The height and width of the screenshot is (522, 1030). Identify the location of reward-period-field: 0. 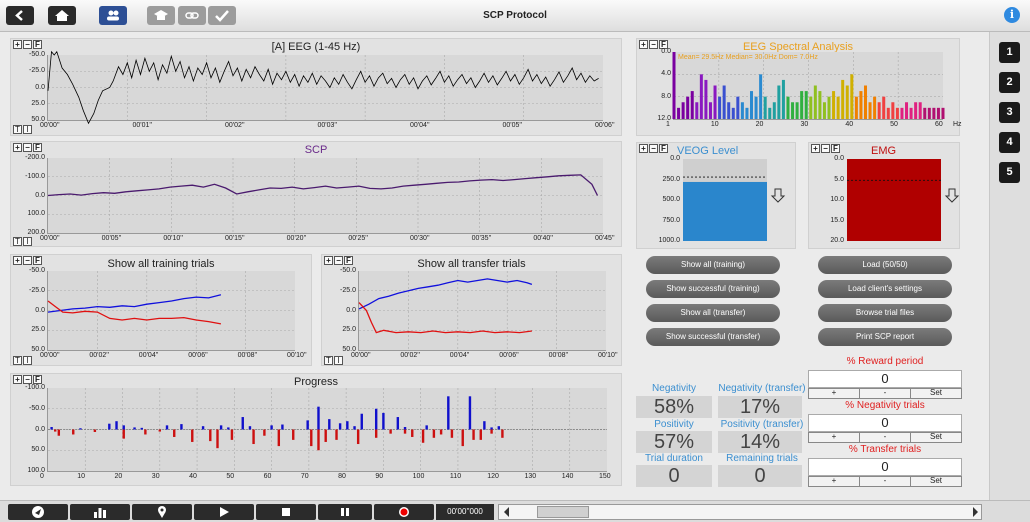
(885, 379).